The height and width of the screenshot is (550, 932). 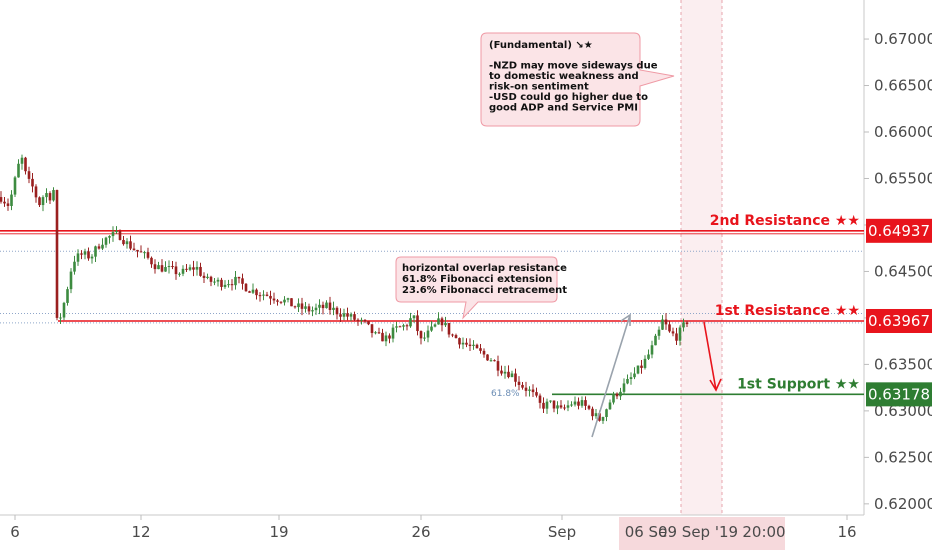 What do you see at coordinates (701, 257) in the screenshot?
I see `time-highlight-band` at bounding box center [701, 257].